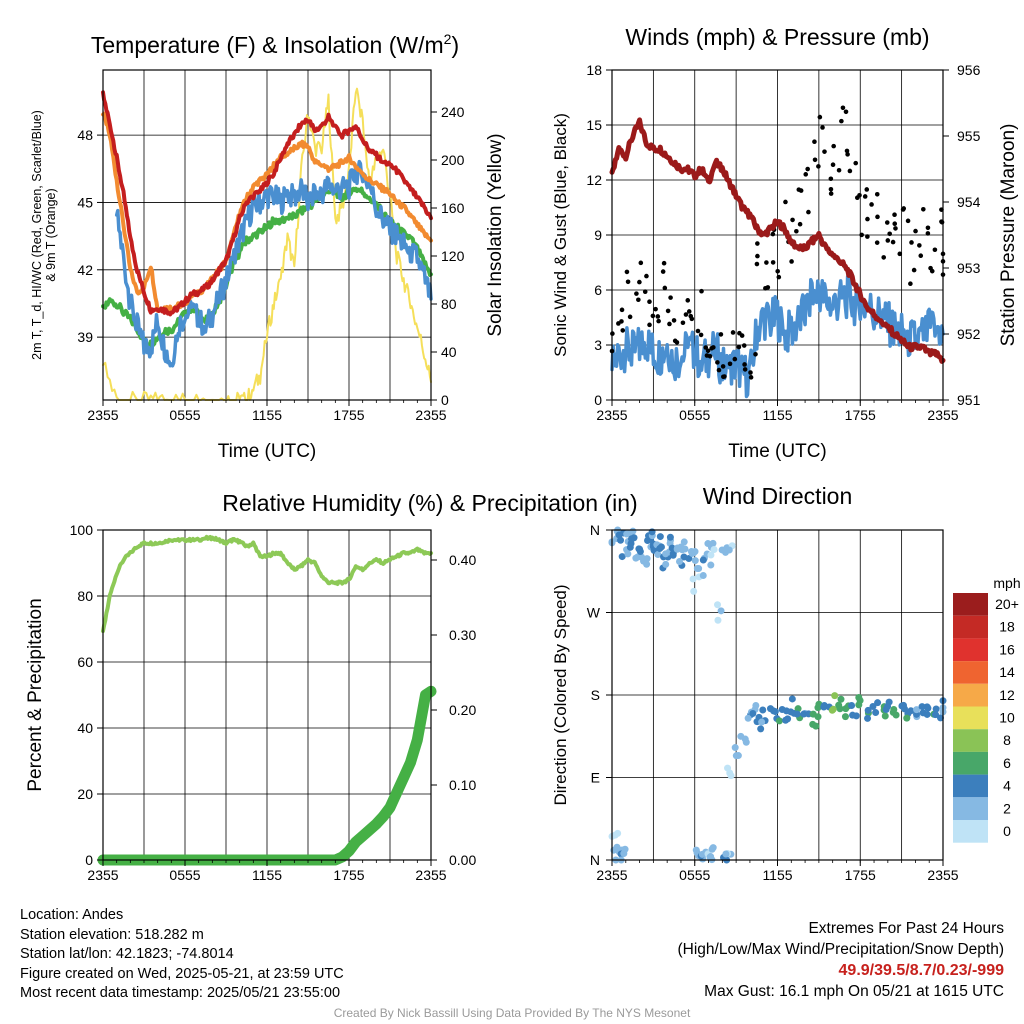 This screenshot has width=1024, height=1024. What do you see at coordinates (273, 263) in the screenshot?
I see `wind-chill-line` at bounding box center [273, 263].